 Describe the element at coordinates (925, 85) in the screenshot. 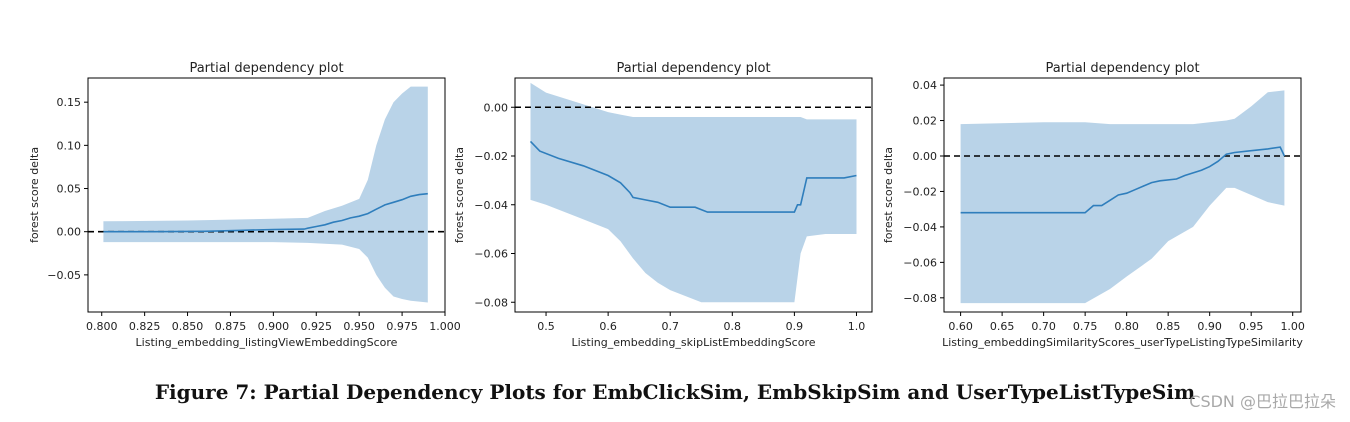

I see `y-tick-label: 0.04` at that location.